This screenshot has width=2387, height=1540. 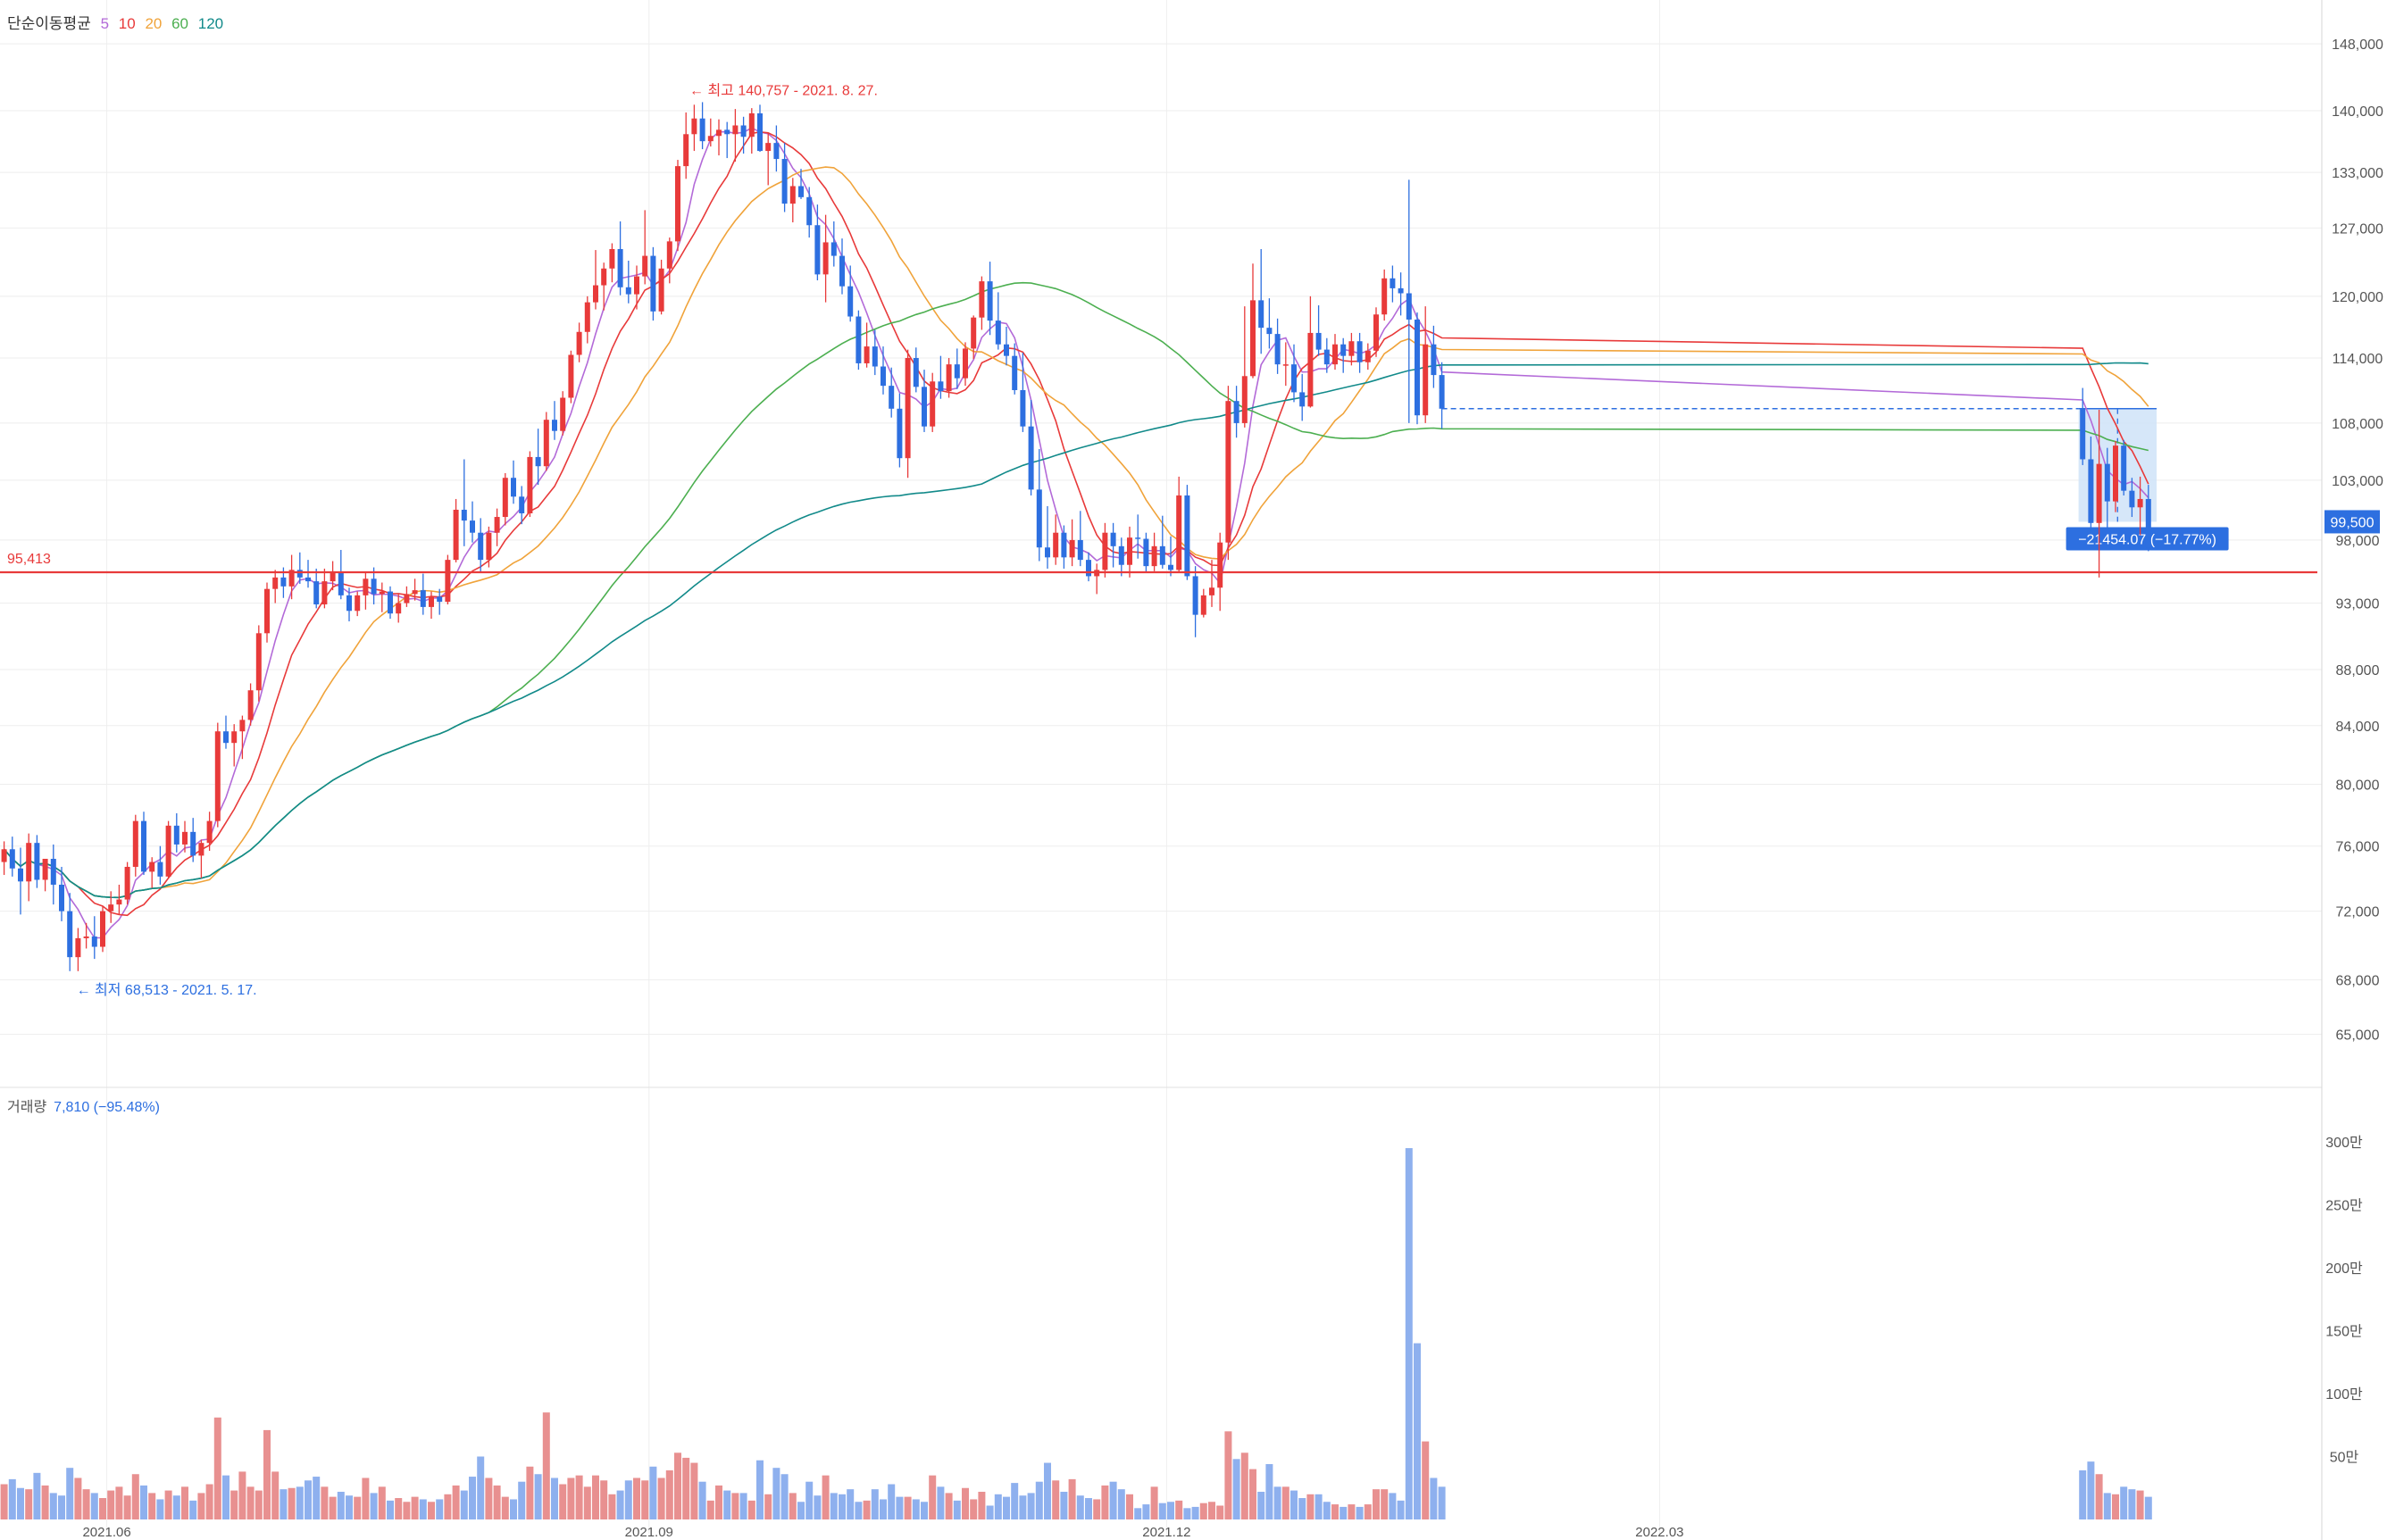 What do you see at coordinates (1190, 542) in the screenshot?
I see `support-line: 95,413 99,500` at bounding box center [1190, 542].